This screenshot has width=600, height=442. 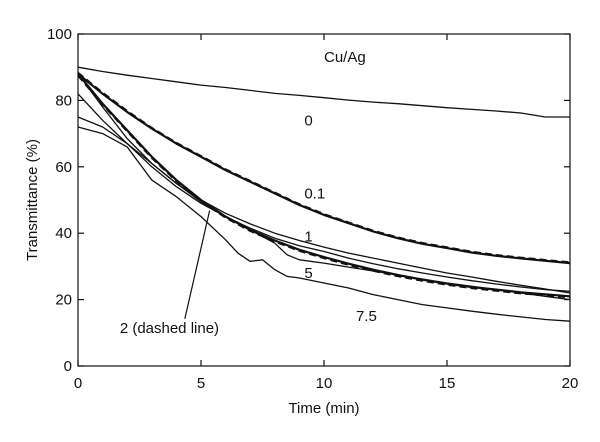 What do you see at coordinates (32, 200) in the screenshot?
I see `y-axis-title: Transmittance (%)` at bounding box center [32, 200].